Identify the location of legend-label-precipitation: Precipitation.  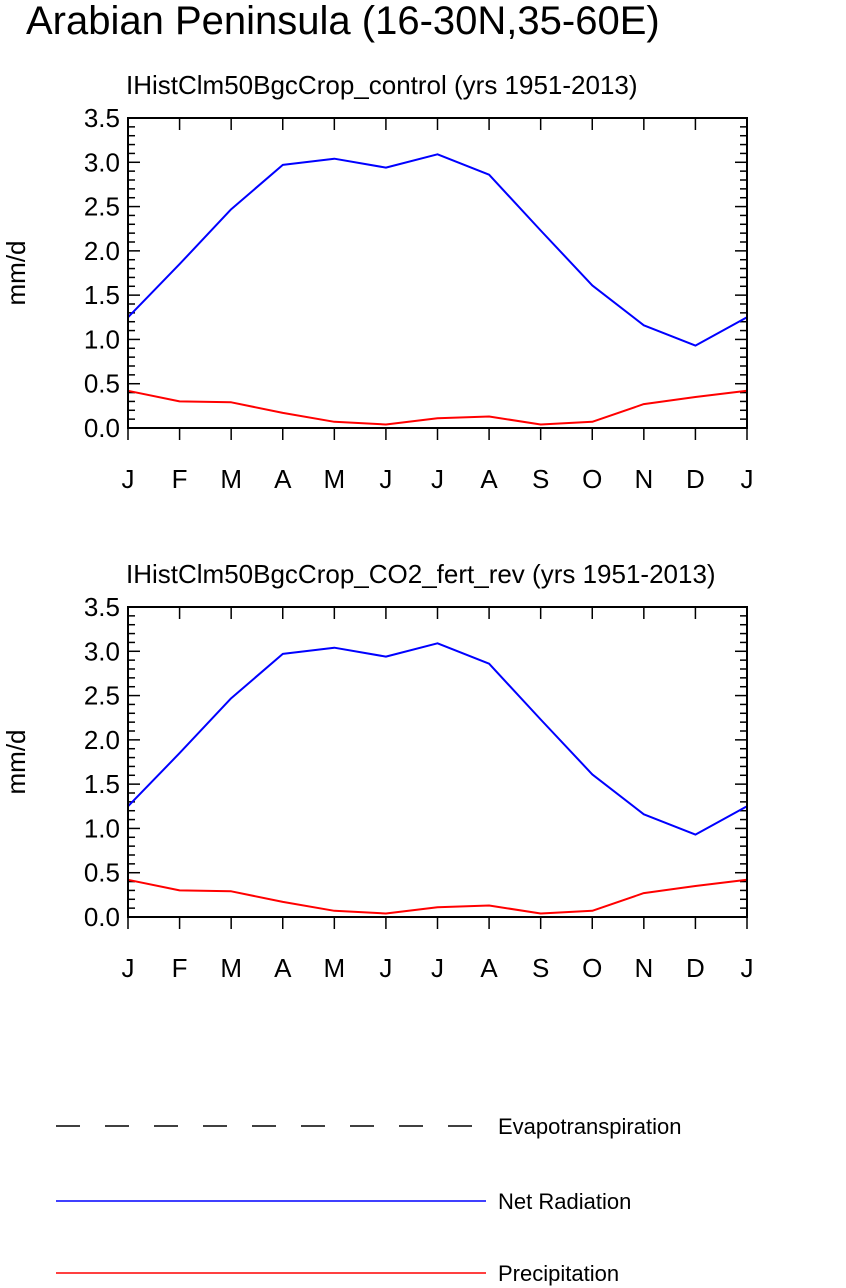
(558, 1273).